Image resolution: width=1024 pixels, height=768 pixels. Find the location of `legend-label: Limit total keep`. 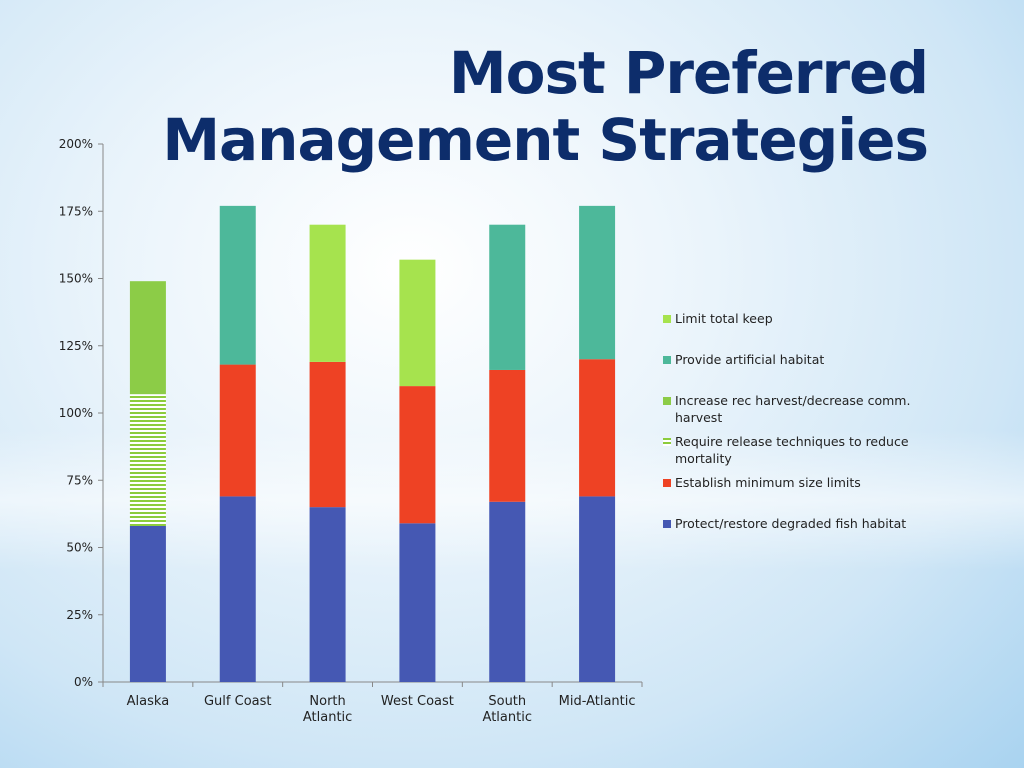

legend-label: Limit total keep is located at coordinates (724, 318).